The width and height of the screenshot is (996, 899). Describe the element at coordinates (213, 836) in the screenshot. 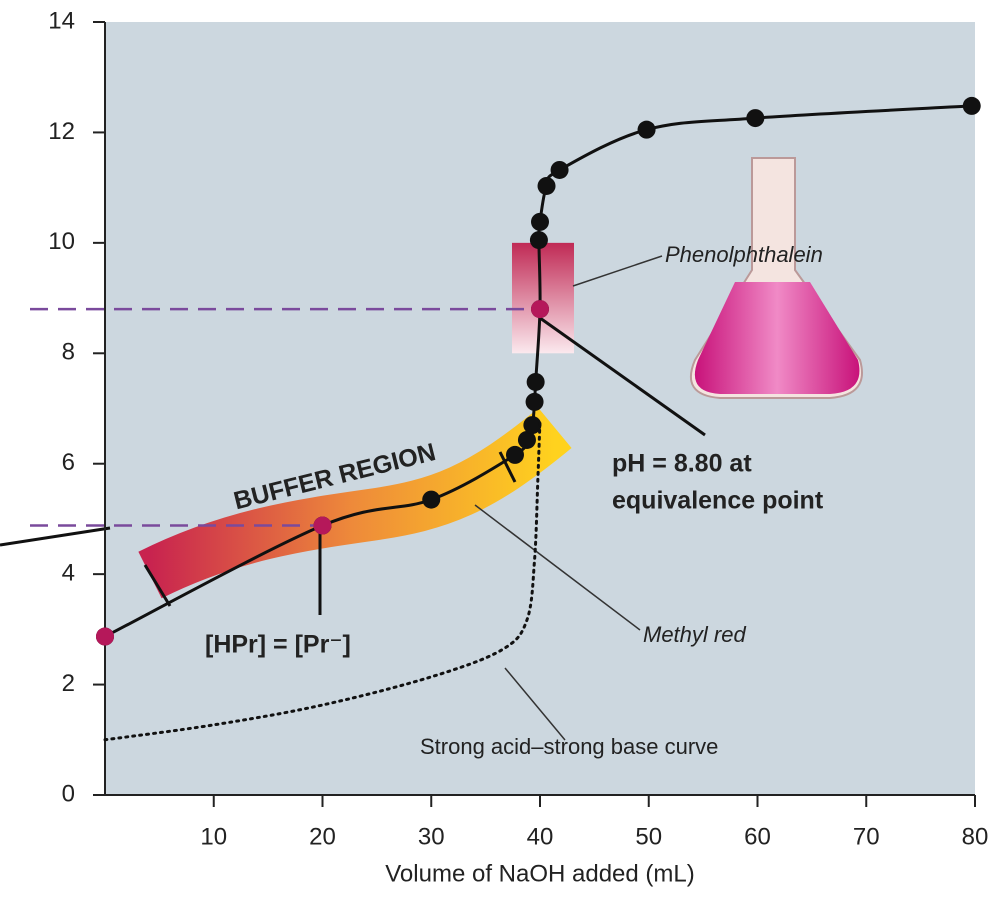

I see `x-tick-label: 10` at that location.